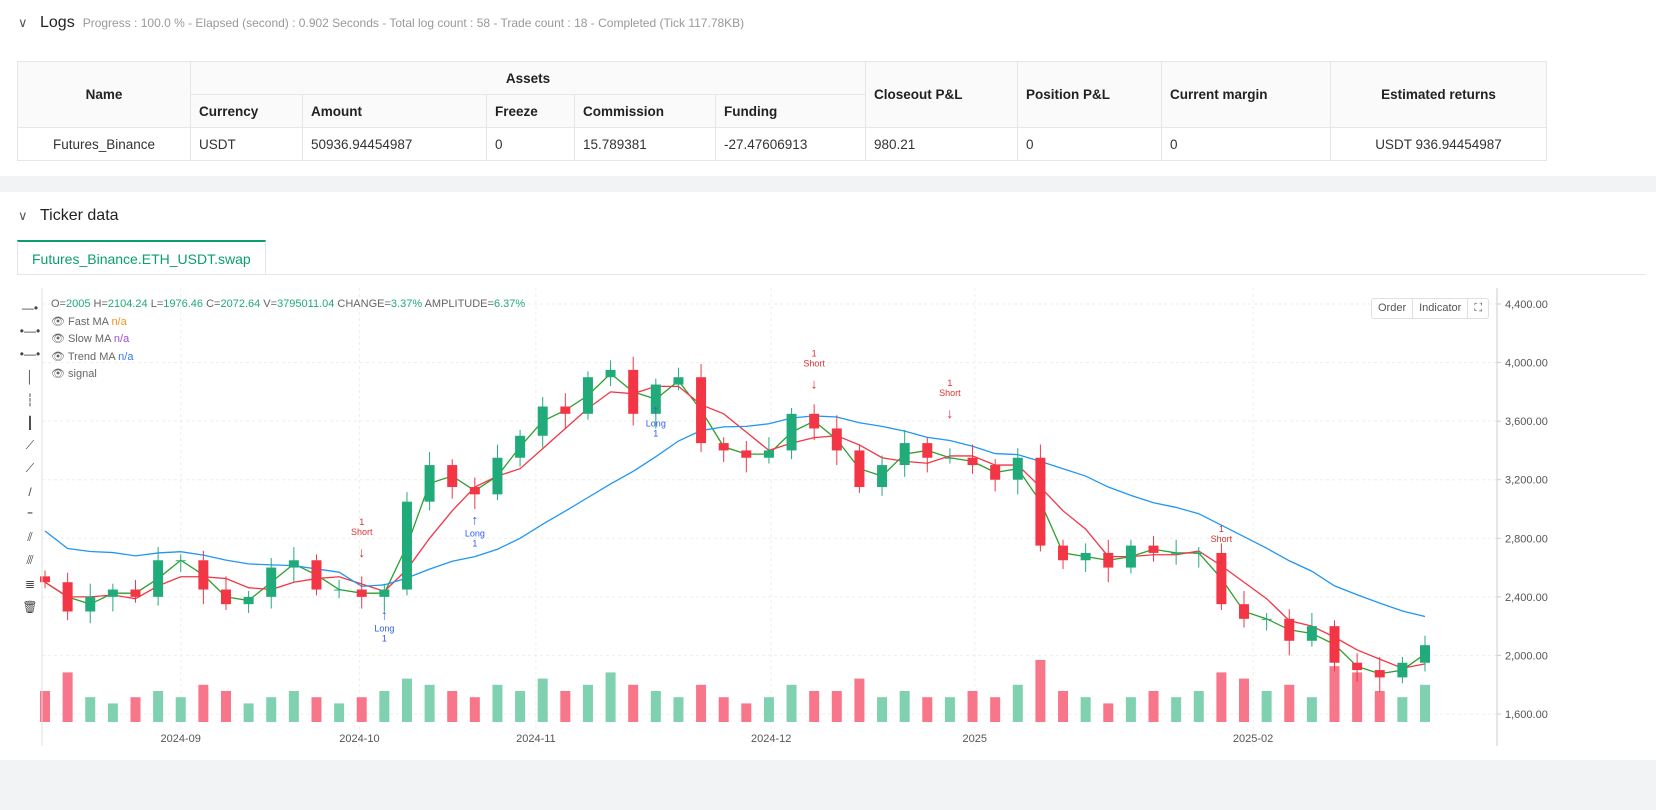 The width and height of the screenshot is (1656, 810). I want to click on legend-item: 👁 signal, so click(288, 375).